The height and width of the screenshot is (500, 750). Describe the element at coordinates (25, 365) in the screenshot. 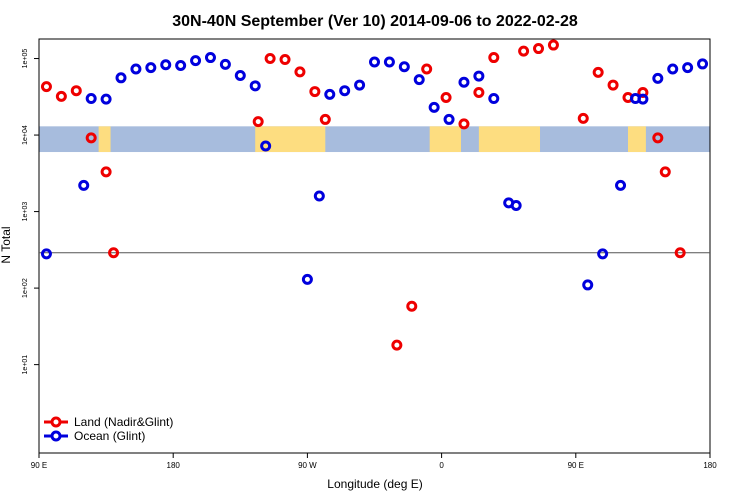

I see `y-tick-label: 1e+01` at that location.